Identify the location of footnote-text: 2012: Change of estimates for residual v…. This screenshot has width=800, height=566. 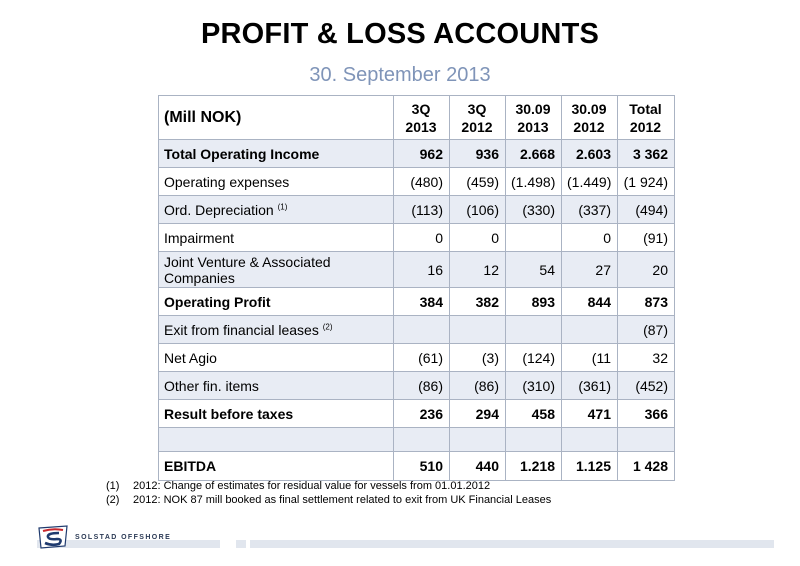
(312, 486).